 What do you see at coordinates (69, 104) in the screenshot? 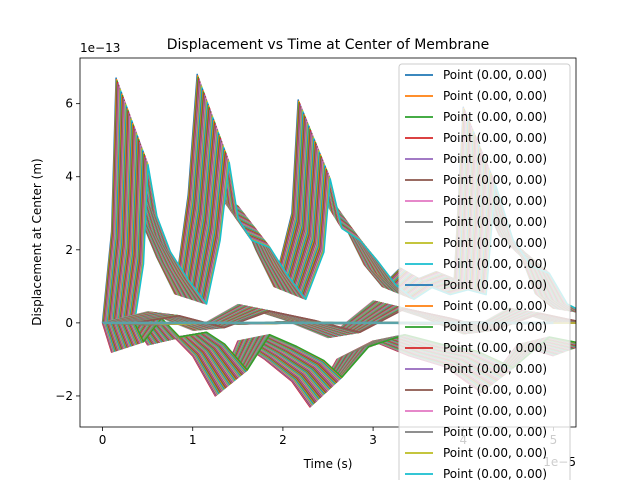
I see `y-tick-label: 6` at bounding box center [69, 104].